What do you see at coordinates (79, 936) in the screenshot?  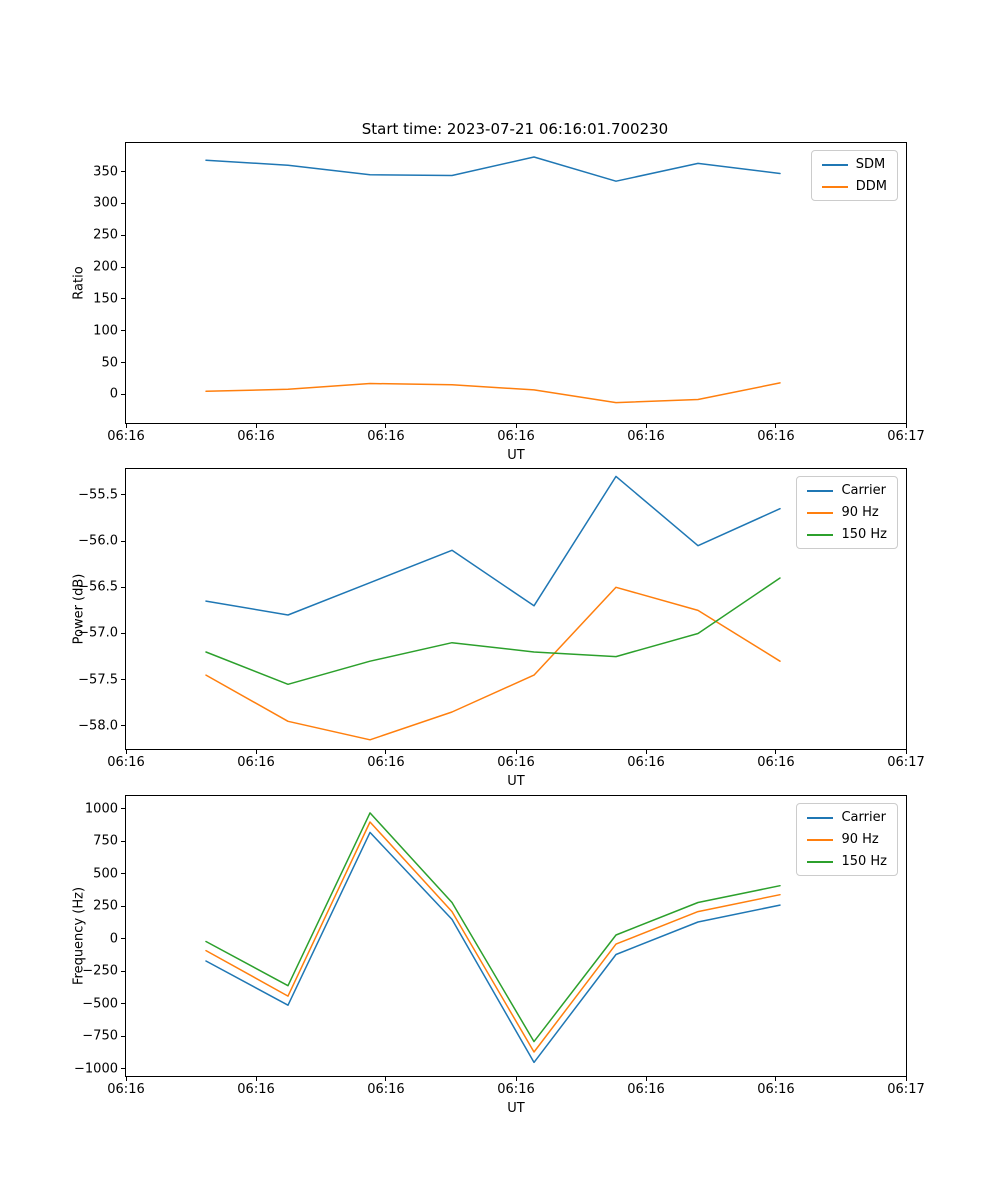 I see `y-axis-label: Frequency (Hz)` at bounding box center [79, 936].